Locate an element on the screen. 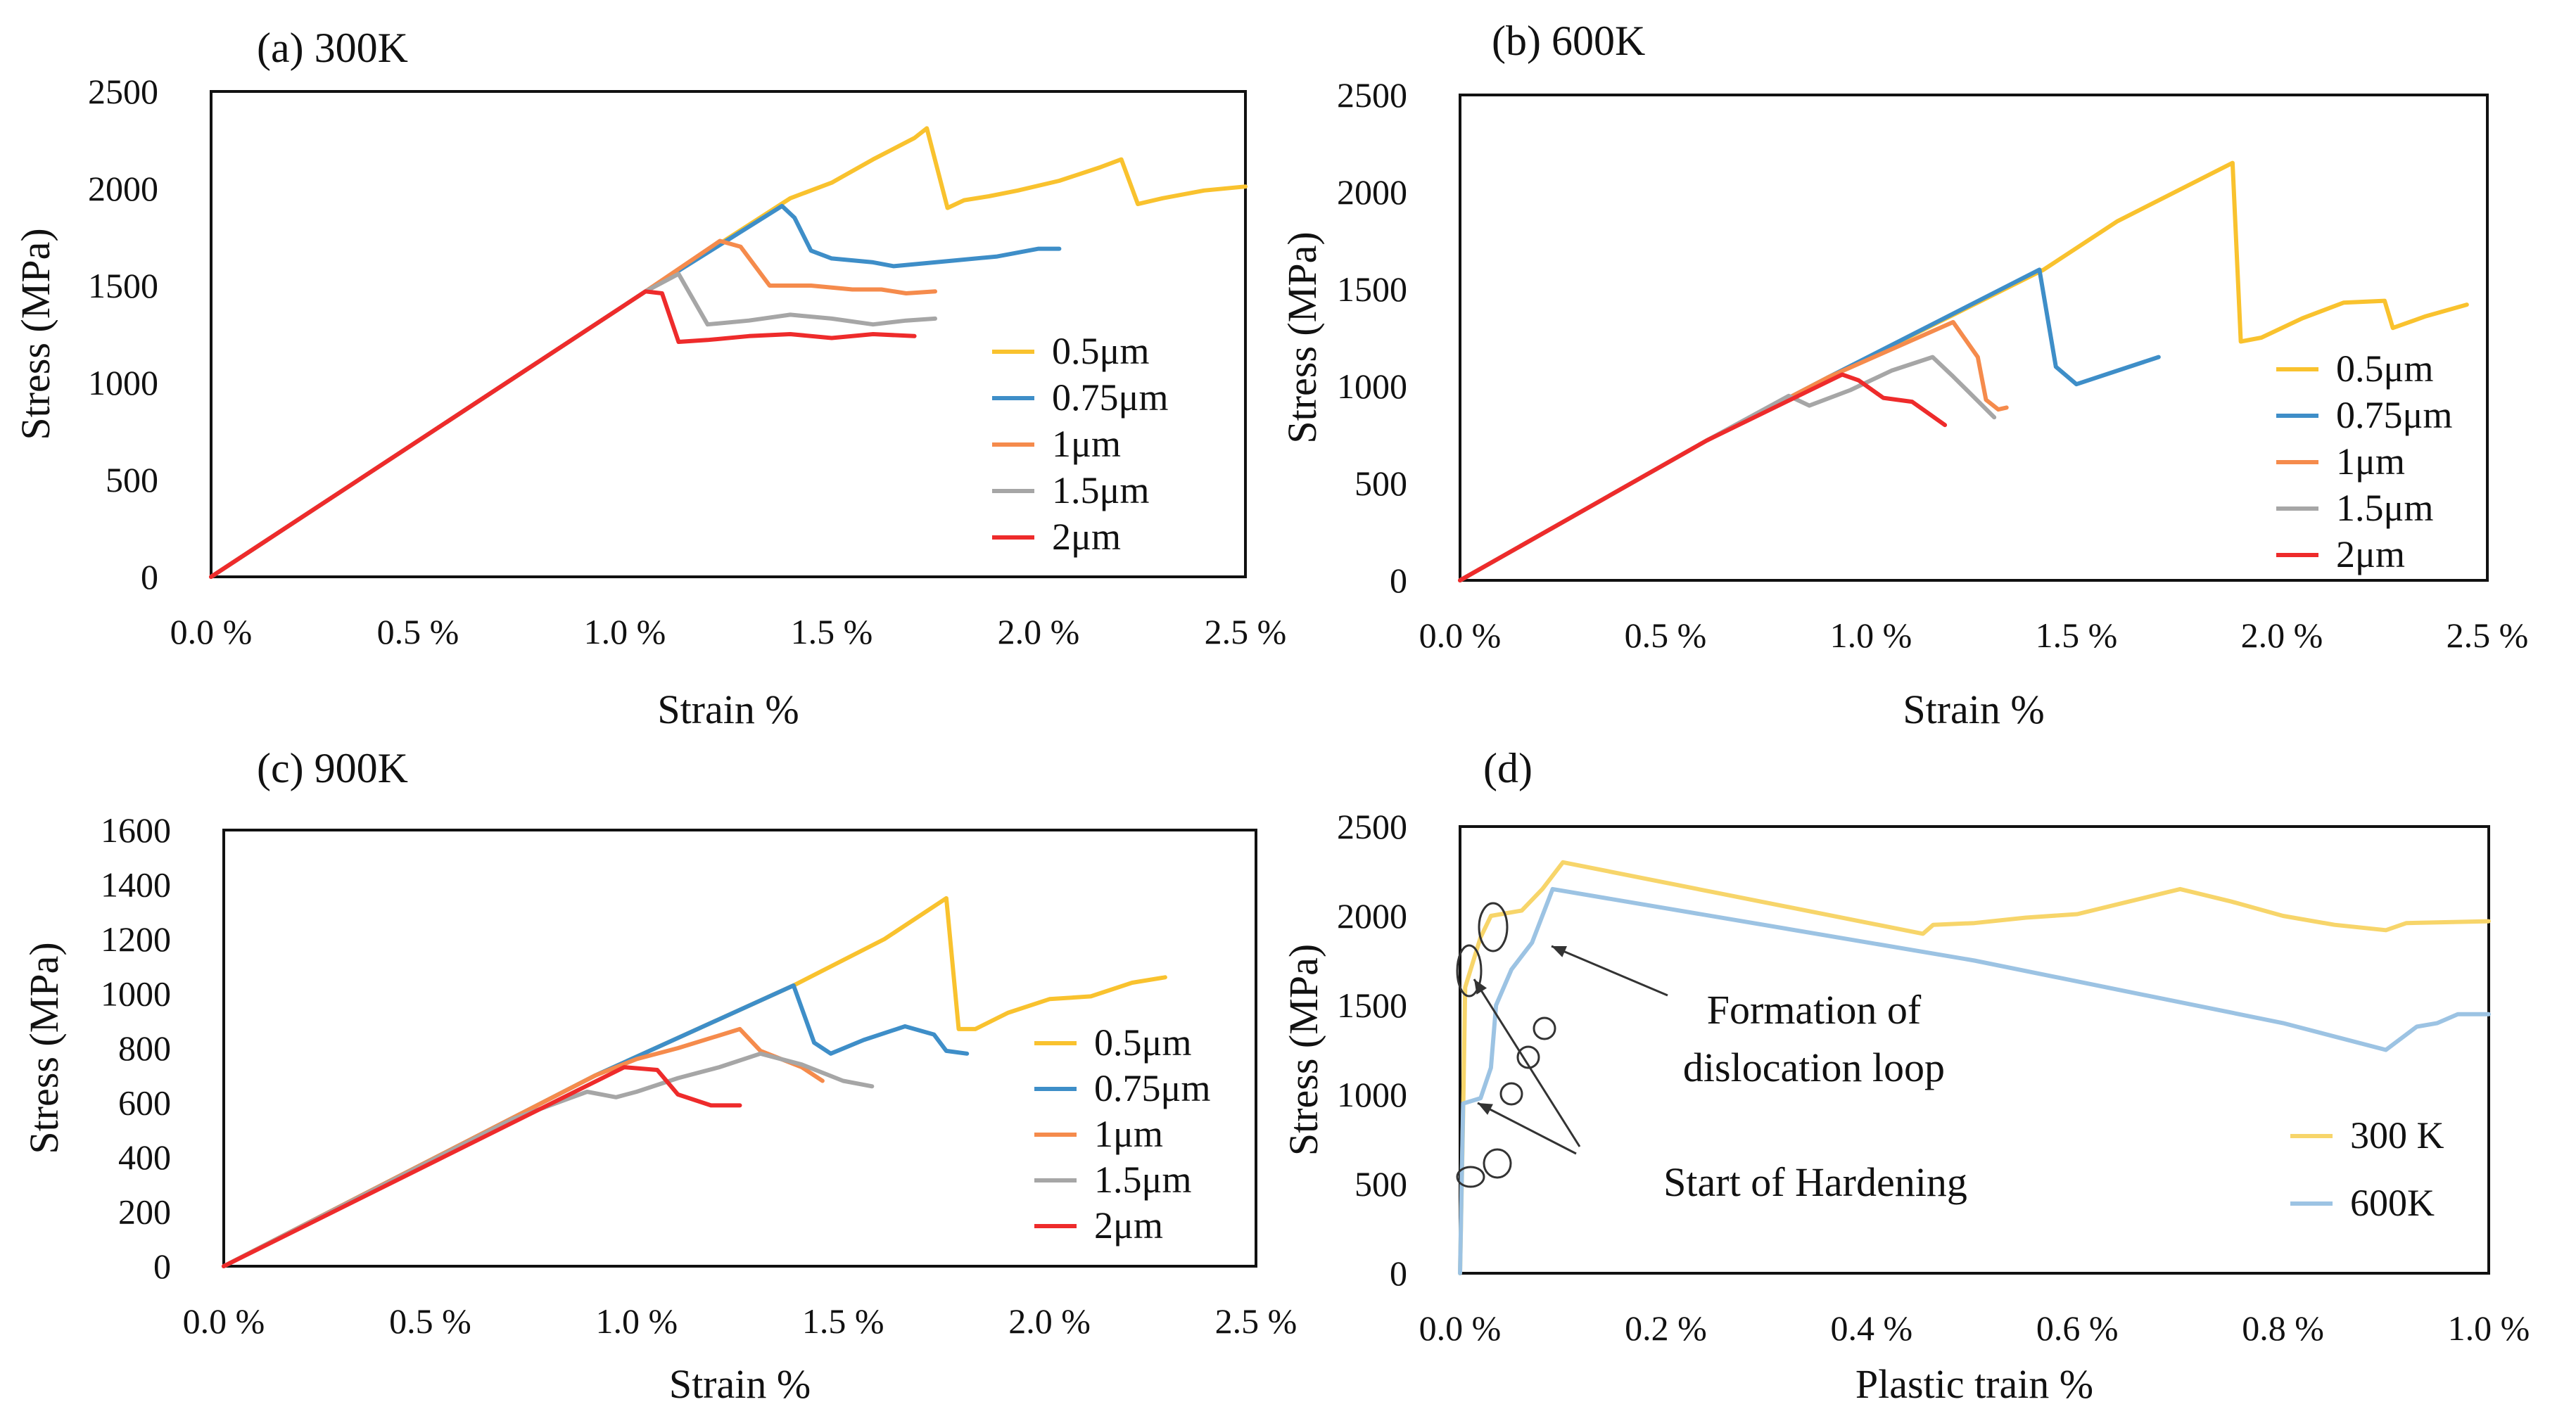 The image size is (2576, 1428). x-axis-label: Plastic train % is located at coordinates (1974, 1384).